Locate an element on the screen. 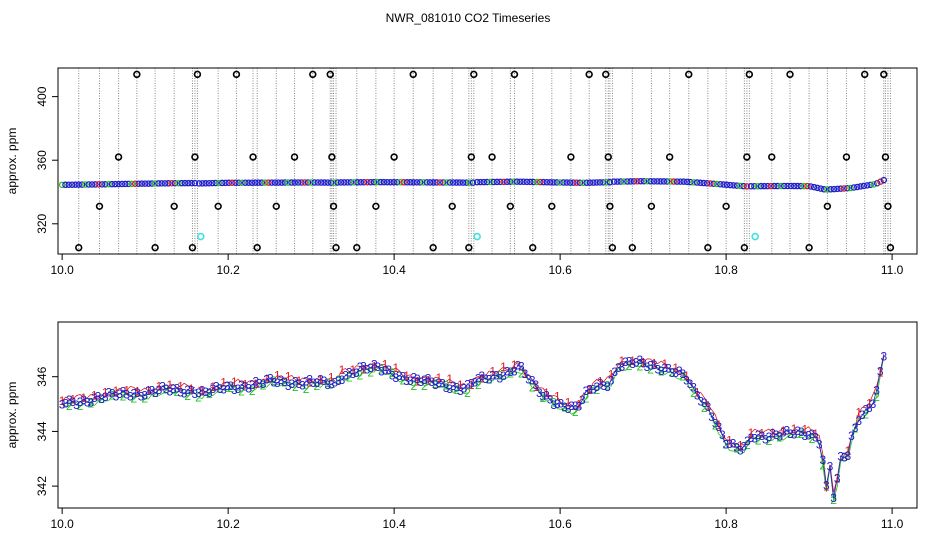 The image size is (936, 540). top-x-tick-label: 11.0 is located at coordinates (892, 270).